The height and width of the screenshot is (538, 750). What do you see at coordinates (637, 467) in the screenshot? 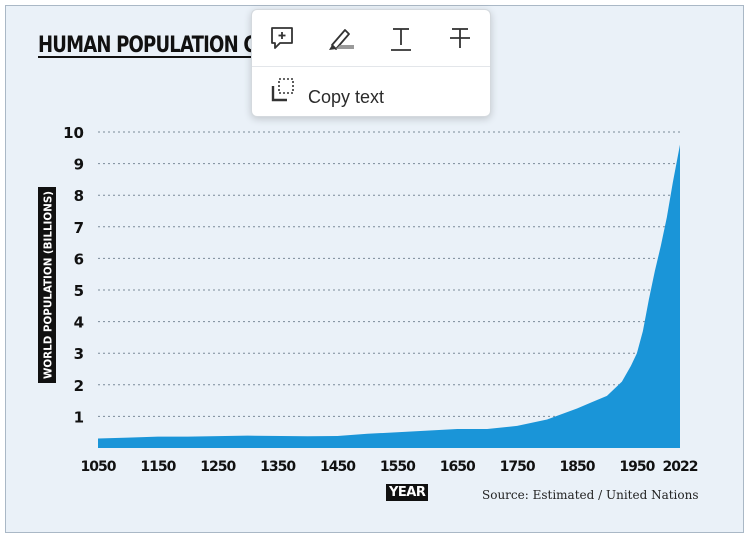
I see `x-tick-label-1950: 1950` at bounding box center [637, 467].